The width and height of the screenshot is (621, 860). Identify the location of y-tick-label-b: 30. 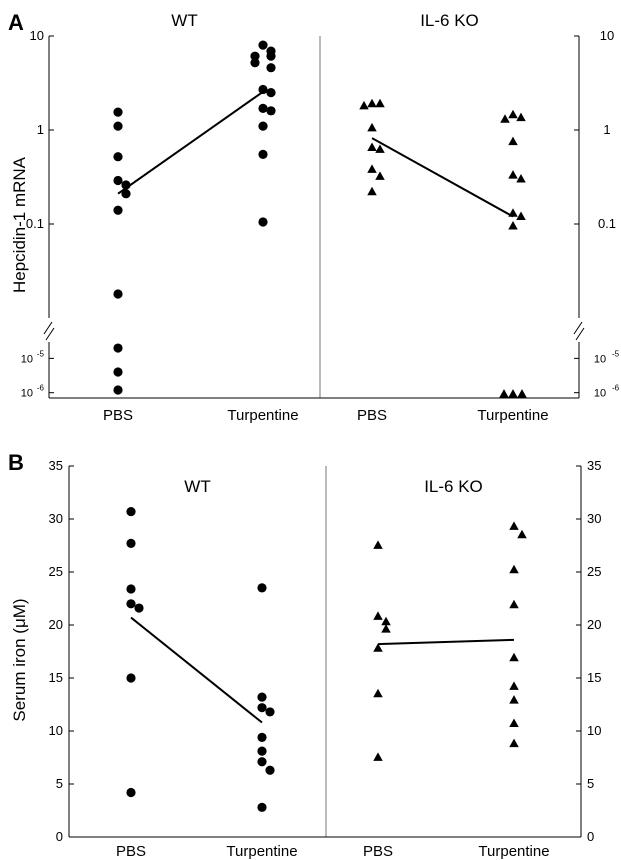
(56, 518).